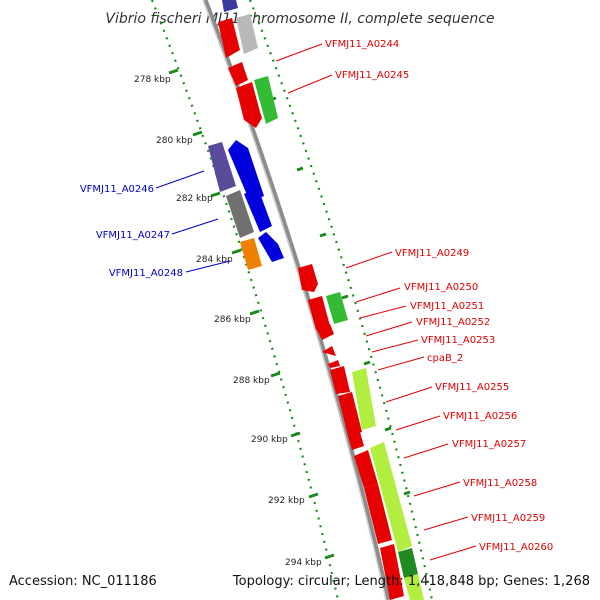 This screenshot has width=600, height=600. What do you see at coordinates (146, 273) in the screenshot?
I see `gene-label: VFMJ11_A0248` at bounding box center [146, 273].